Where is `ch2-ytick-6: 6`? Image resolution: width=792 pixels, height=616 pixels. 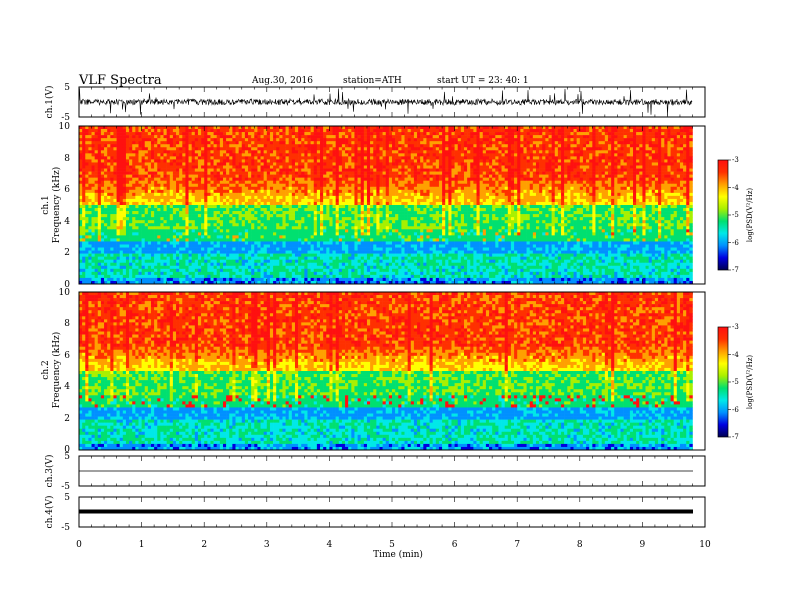
ch2-ytick-6: 6 is located at coordinates (67, 356).